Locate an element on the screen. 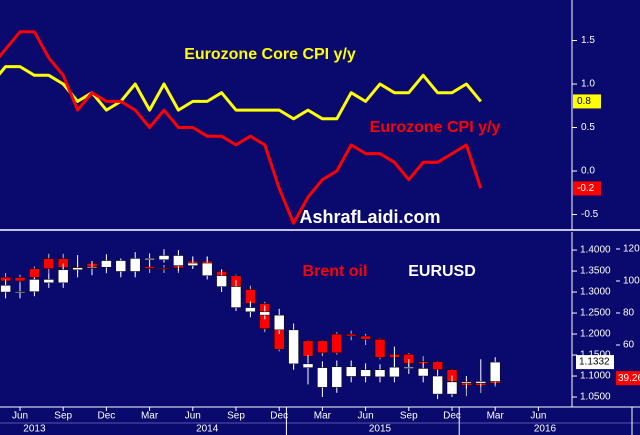 The image size is (640, 435). y-tick-label: 1.1000 is located at coordinates (595, 376).